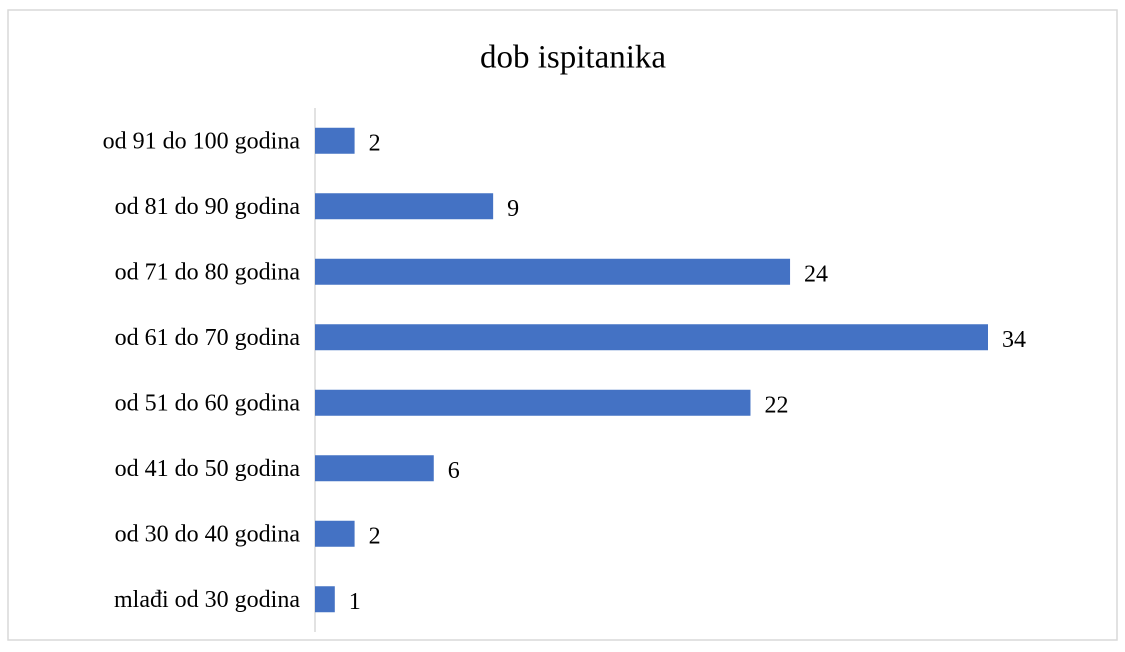 The width and height of the screenshot is (1125, 652). Describe the element at coordinates (355, 602) in the screenshot. I see `data-label: 1` at that location.